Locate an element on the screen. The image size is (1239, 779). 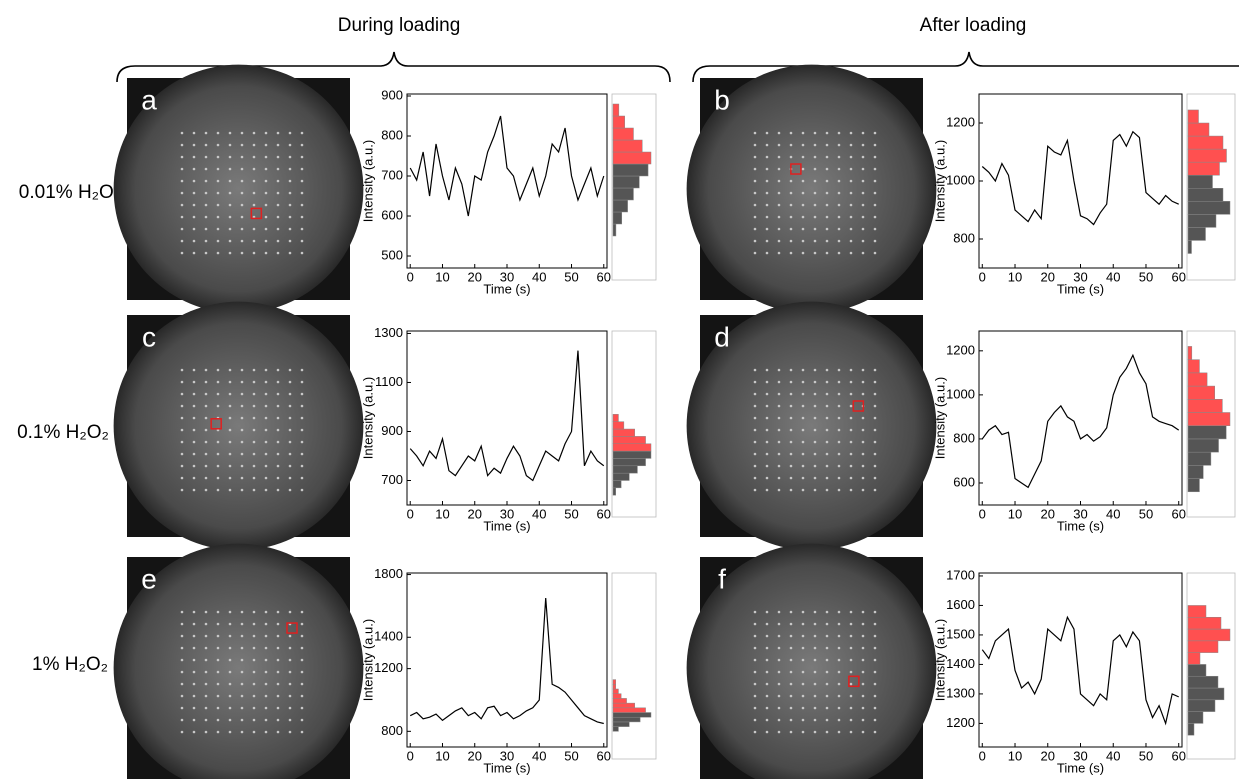
x-tick-label: 50 is located at coordinates (1146, 276).